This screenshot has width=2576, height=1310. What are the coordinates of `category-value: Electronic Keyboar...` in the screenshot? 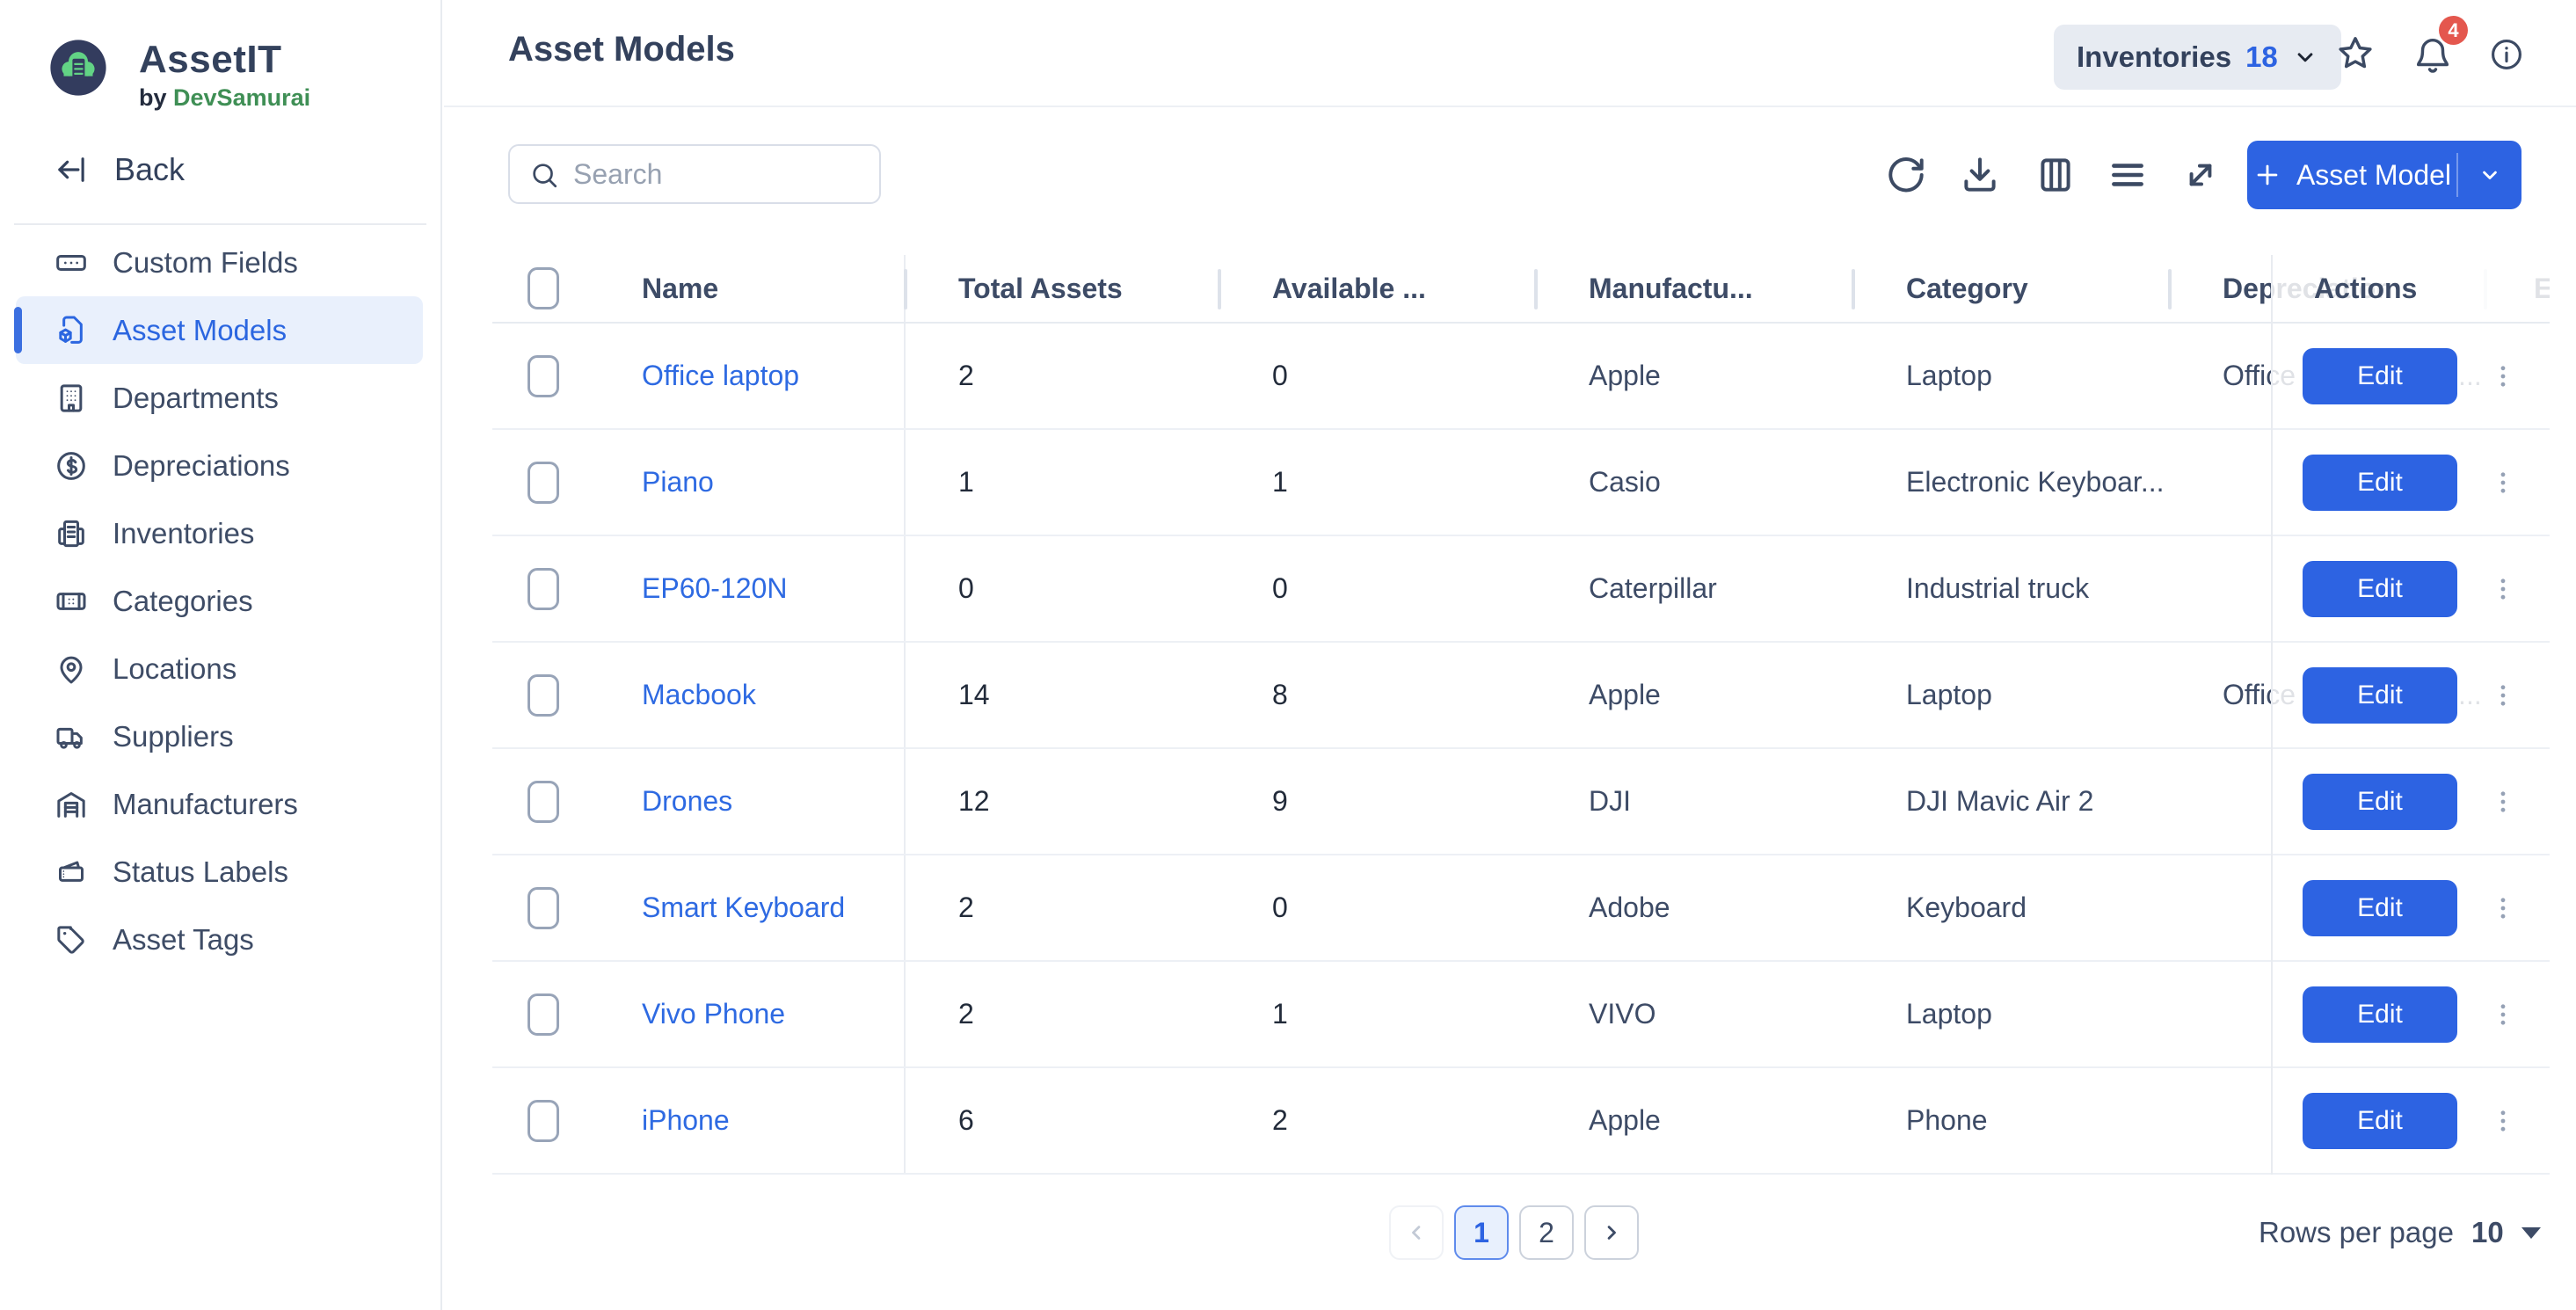 It's located at (2035, 482).